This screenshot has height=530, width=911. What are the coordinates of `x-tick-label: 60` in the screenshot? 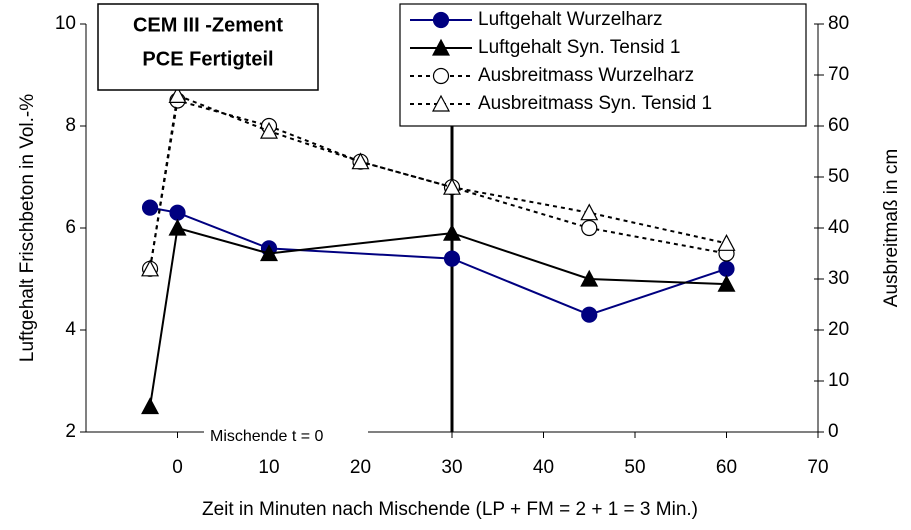 It's located at (726, 467).